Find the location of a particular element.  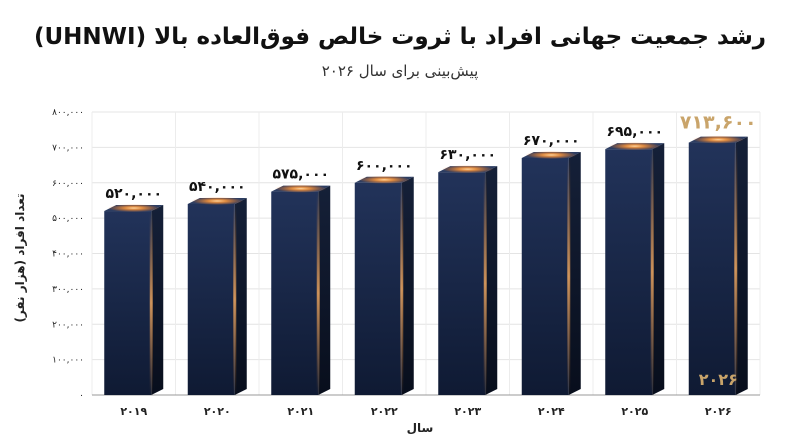

bar-value-label: ۵۴۰,۰۰۰ is located at coordinates (217, 187).